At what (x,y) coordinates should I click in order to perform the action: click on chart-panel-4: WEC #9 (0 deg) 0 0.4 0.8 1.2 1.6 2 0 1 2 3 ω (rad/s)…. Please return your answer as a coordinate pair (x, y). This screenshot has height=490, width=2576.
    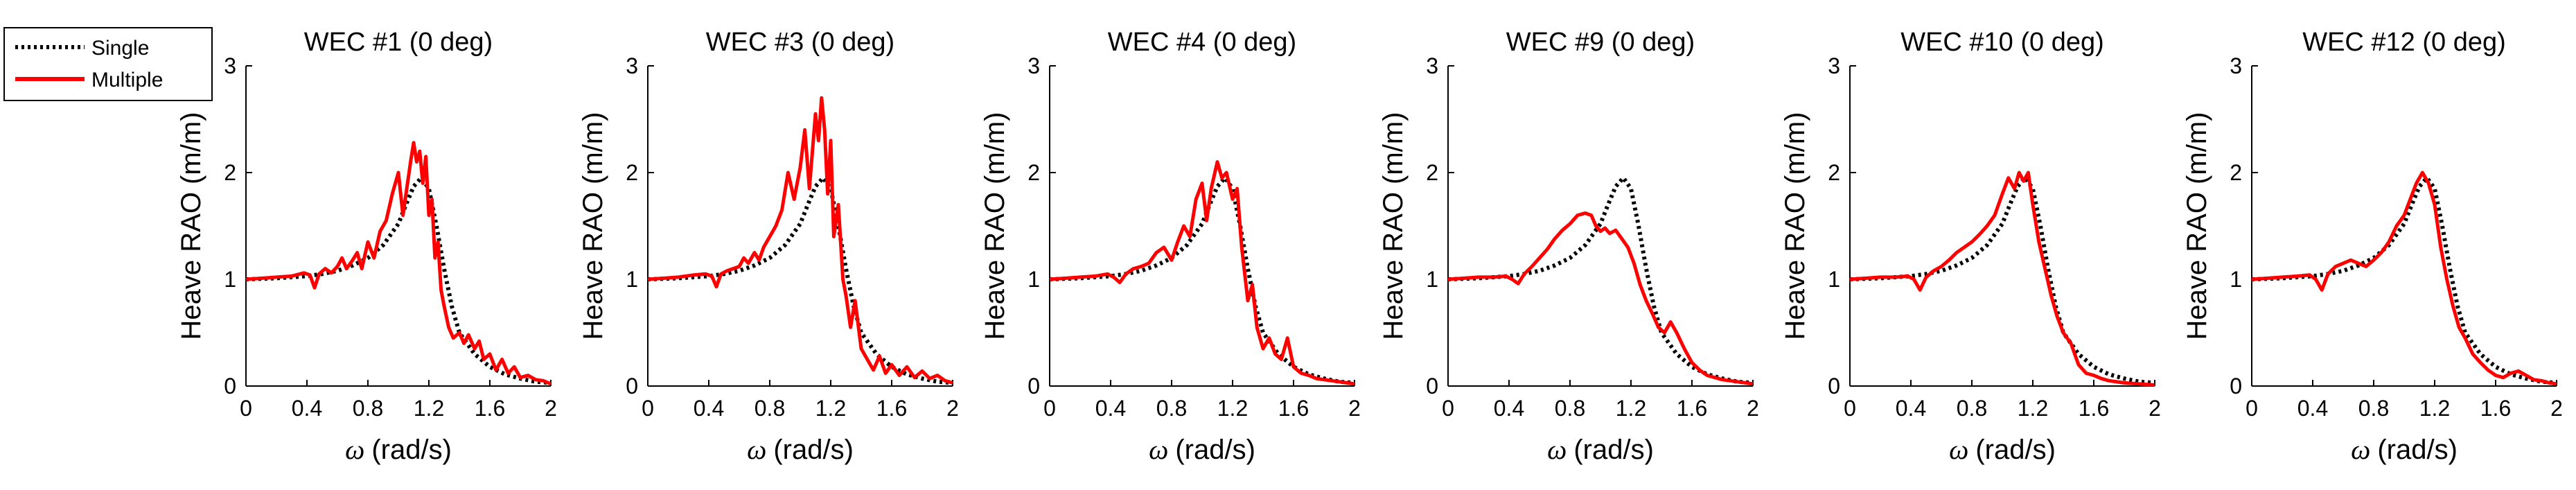
    Looking at the image, I should click on (1568, 246).